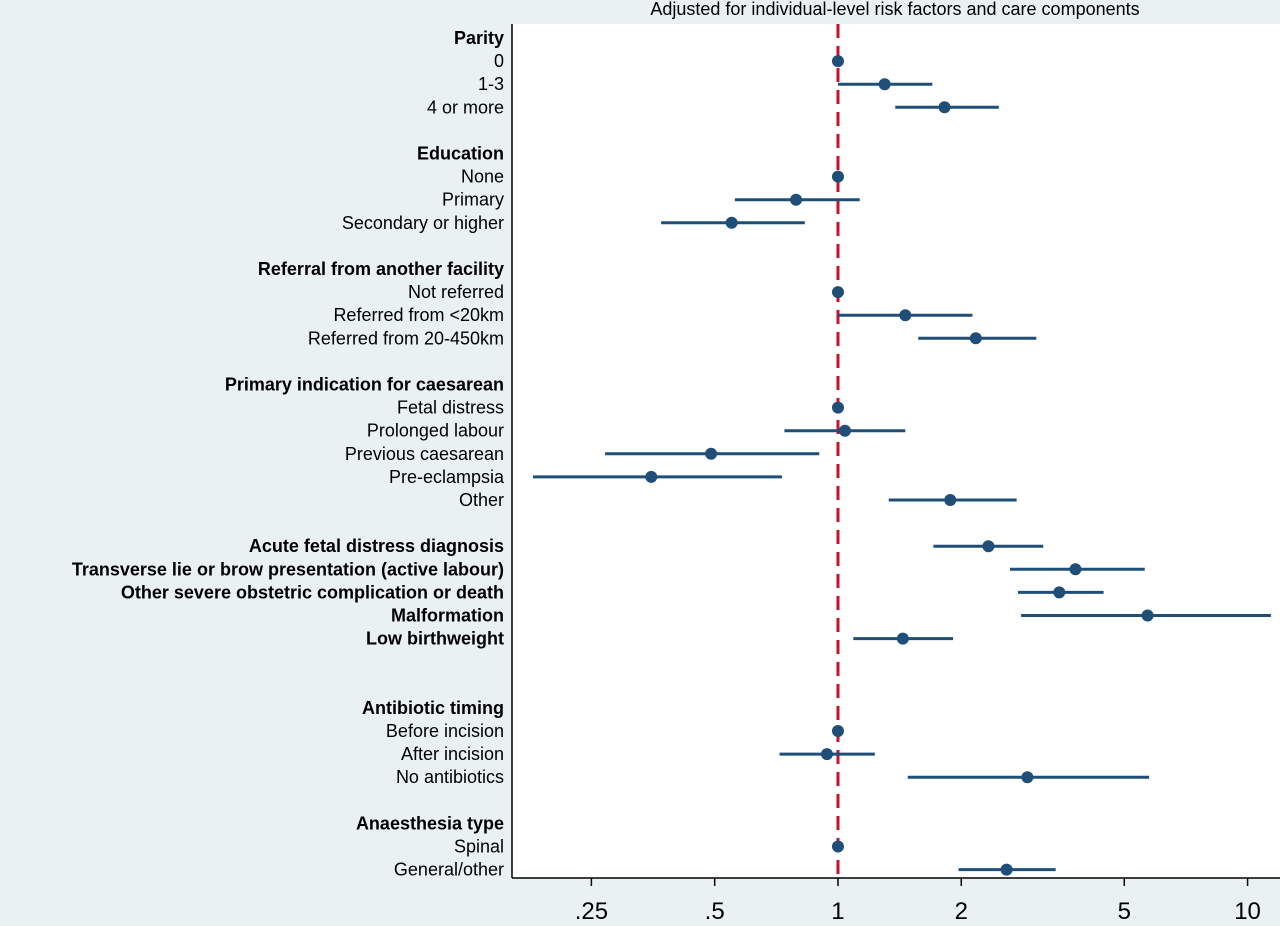 Image resolution: width=1280 pixels, height=926 pixels. What do you see at coordinates (430, 823) in the screenshot?
I see `row-heading: Anaesthesia type` at bounding box center [430, 823].